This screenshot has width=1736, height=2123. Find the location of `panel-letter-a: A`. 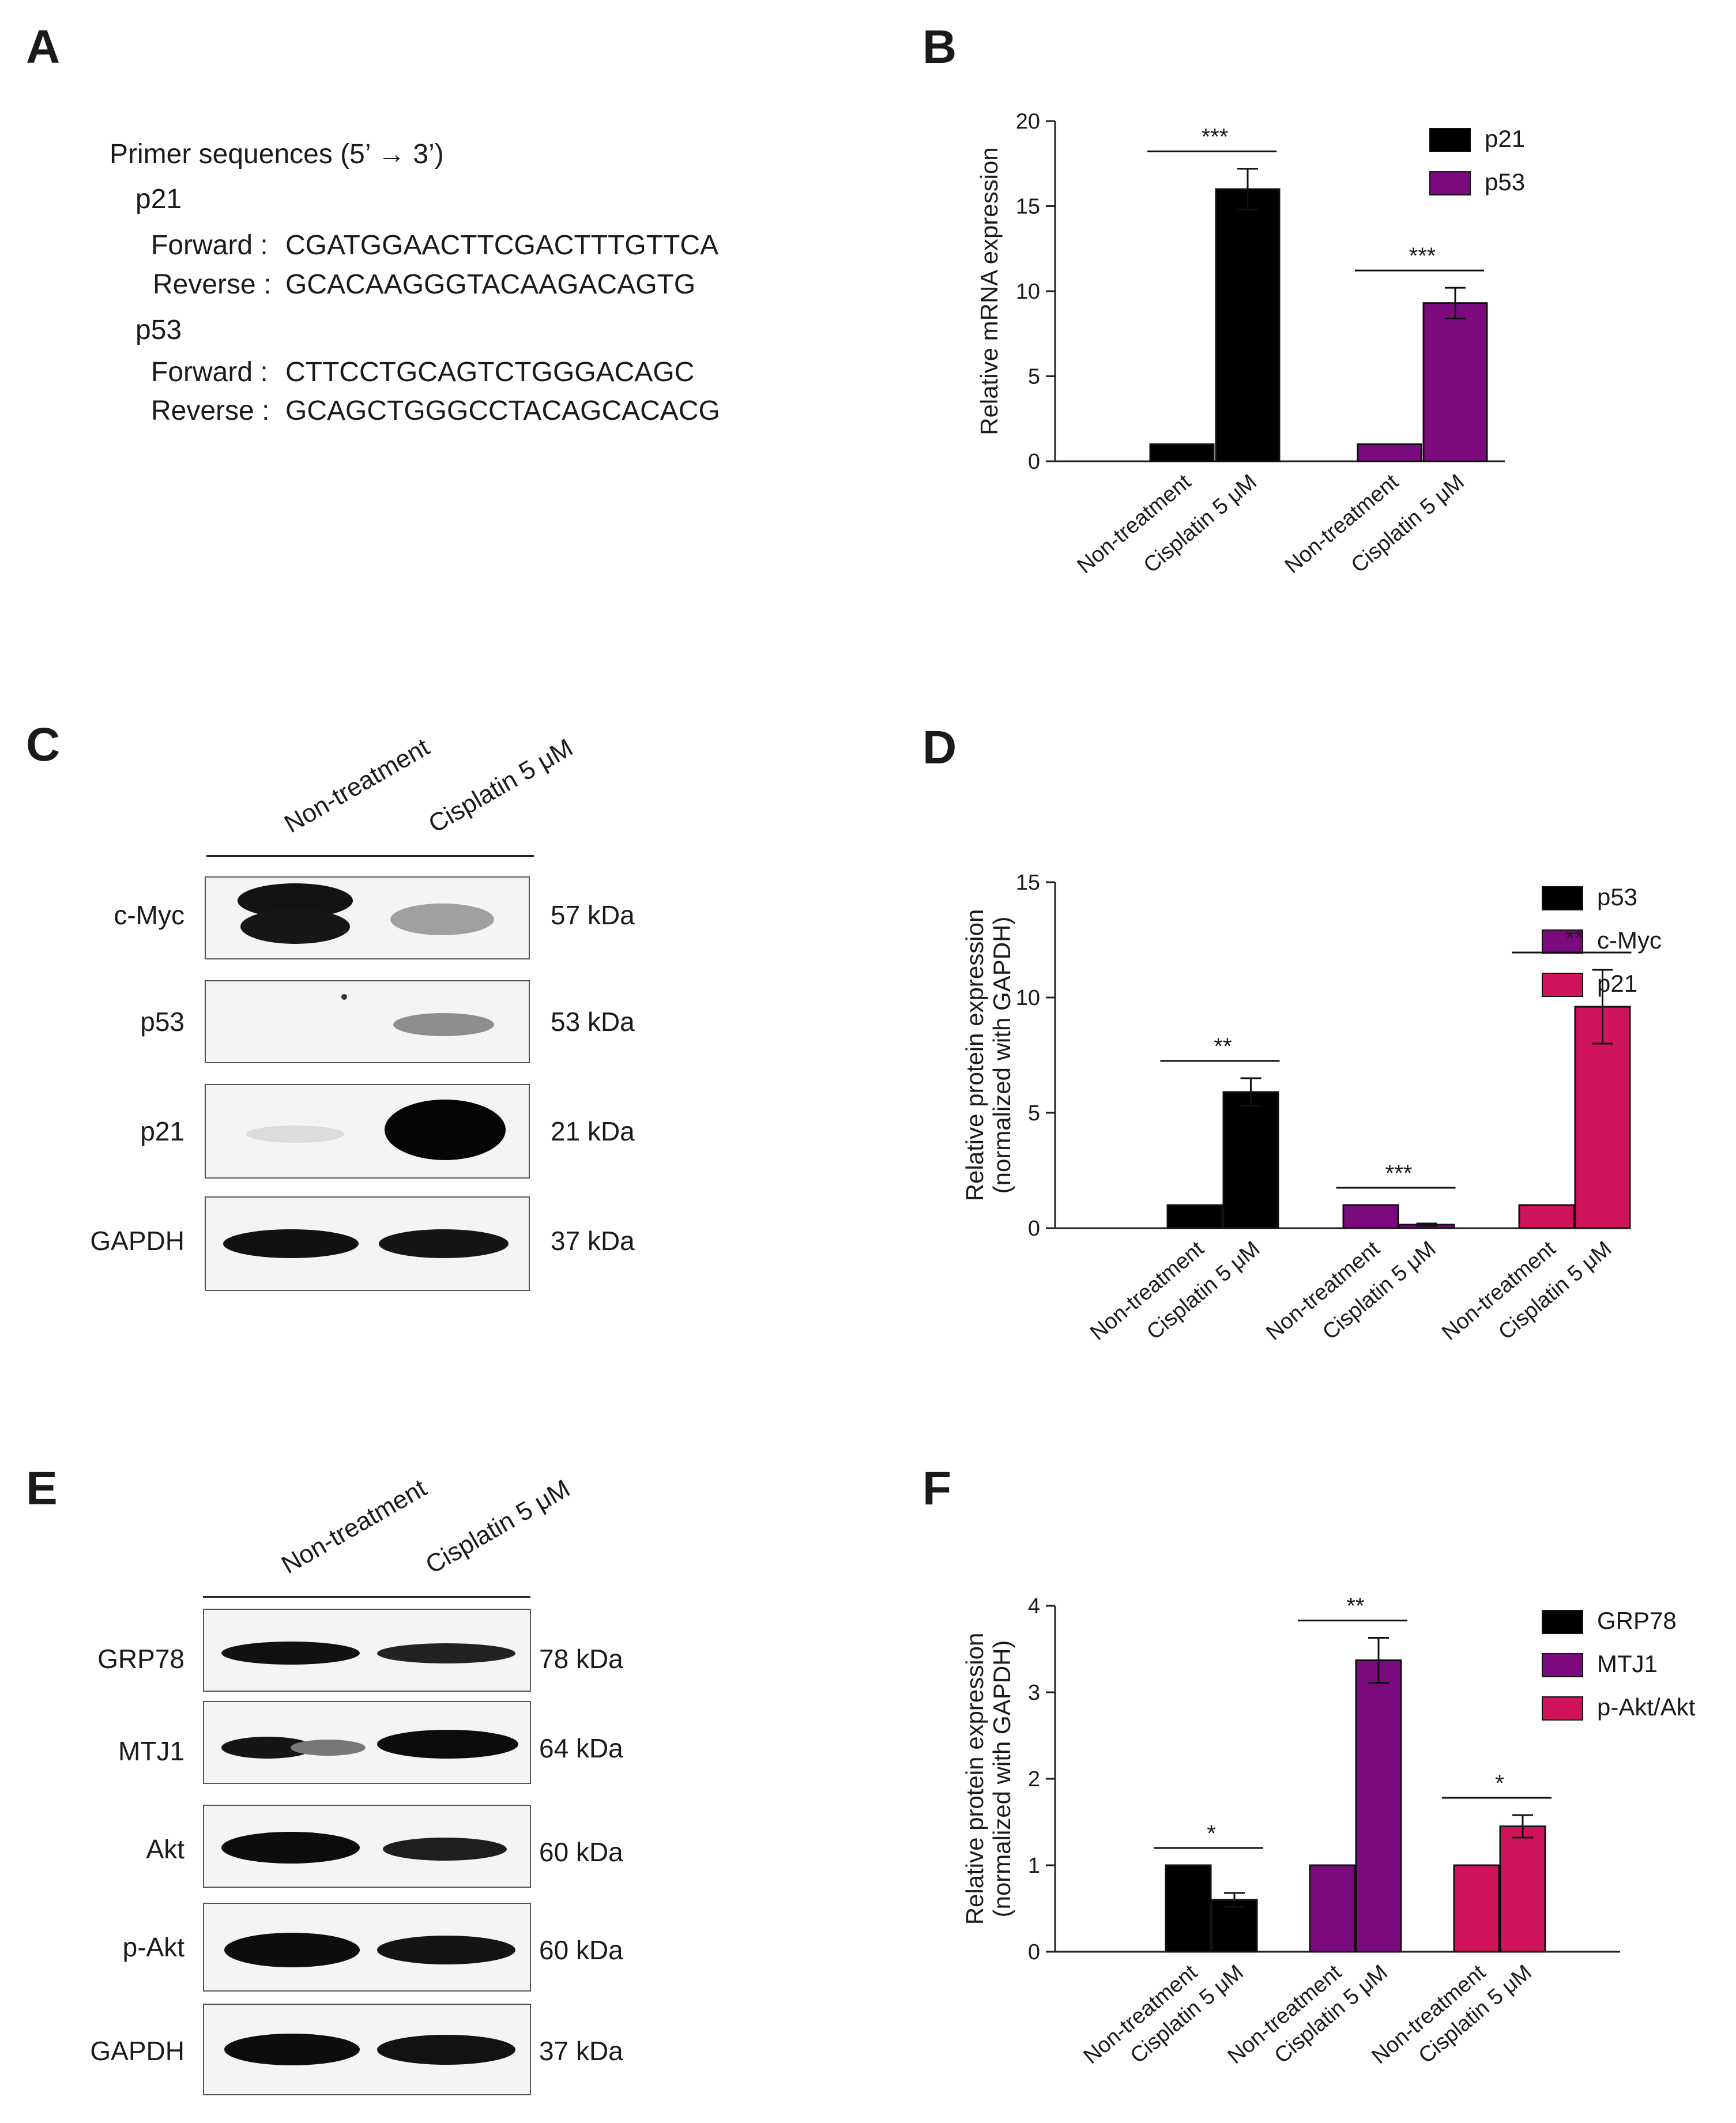

panel-letter-a: A is located at coordinates (43, 47).